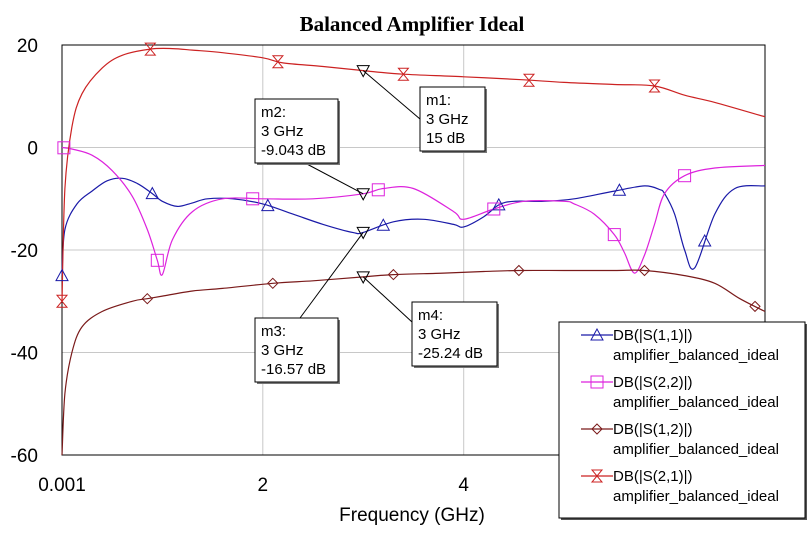 The width and height of the screenshot is (807, 534). I want to click on marker-leader-m4, so click(387, 299).